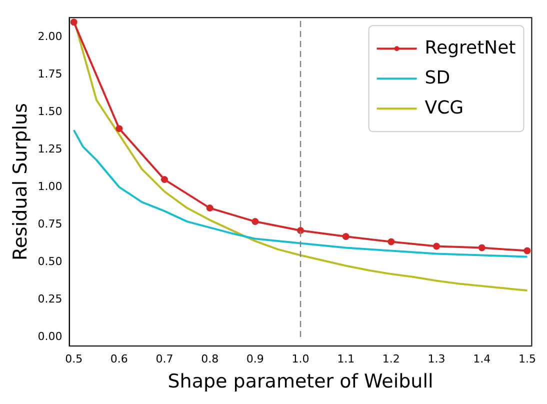  Describe the element at coordinates (50, 36) in the screenshot. I see `y-tick-label: 2.00` at that location.